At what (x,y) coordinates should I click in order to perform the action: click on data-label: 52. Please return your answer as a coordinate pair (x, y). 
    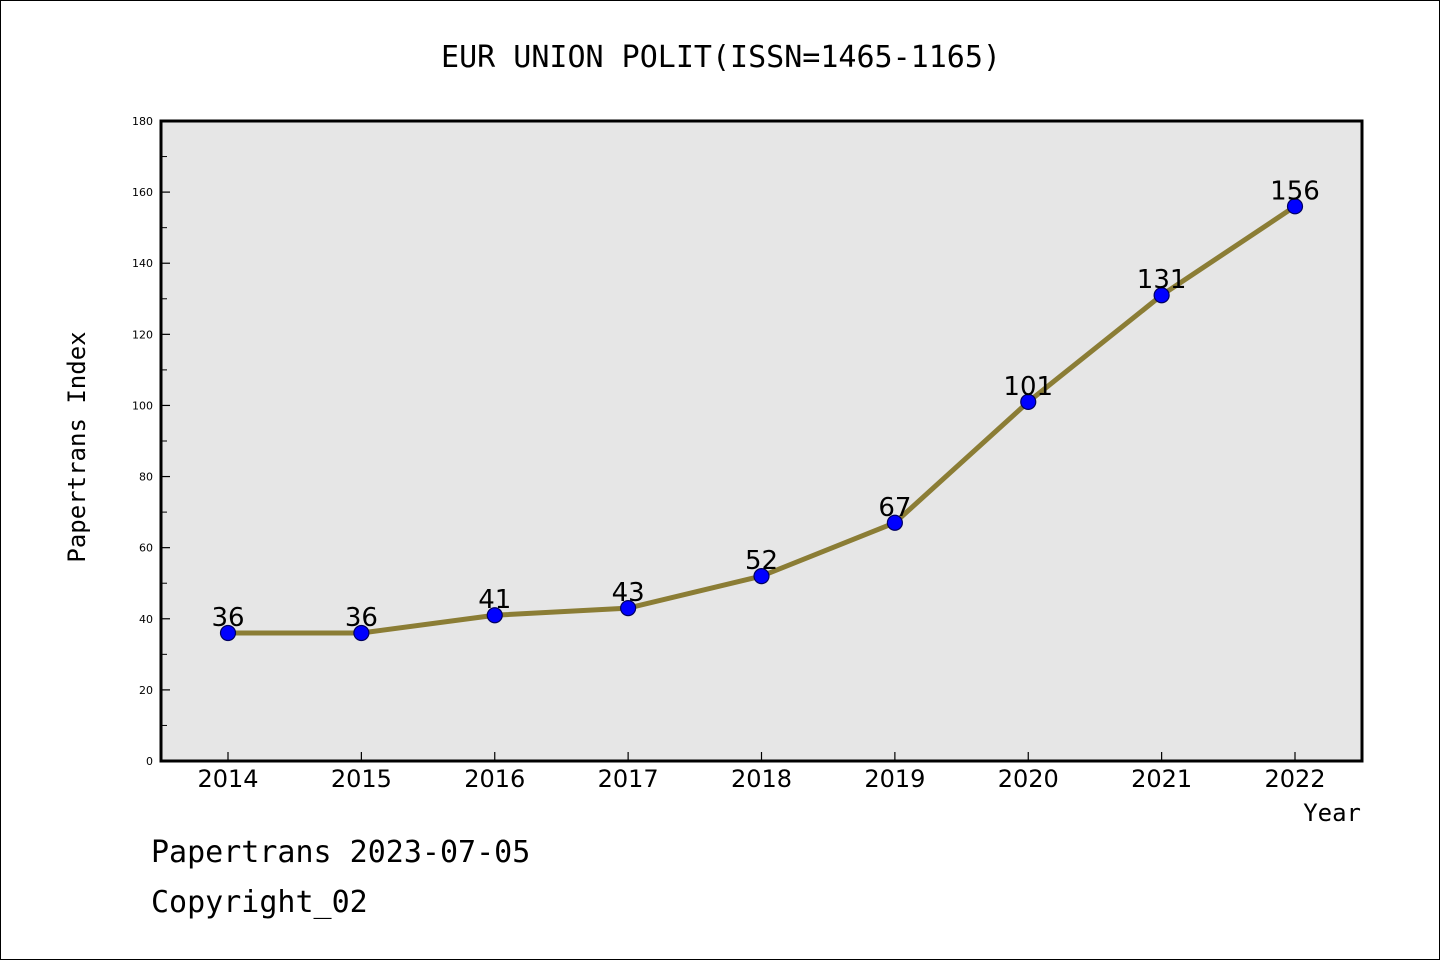
    Looking at the image, I should click on (761, 561).